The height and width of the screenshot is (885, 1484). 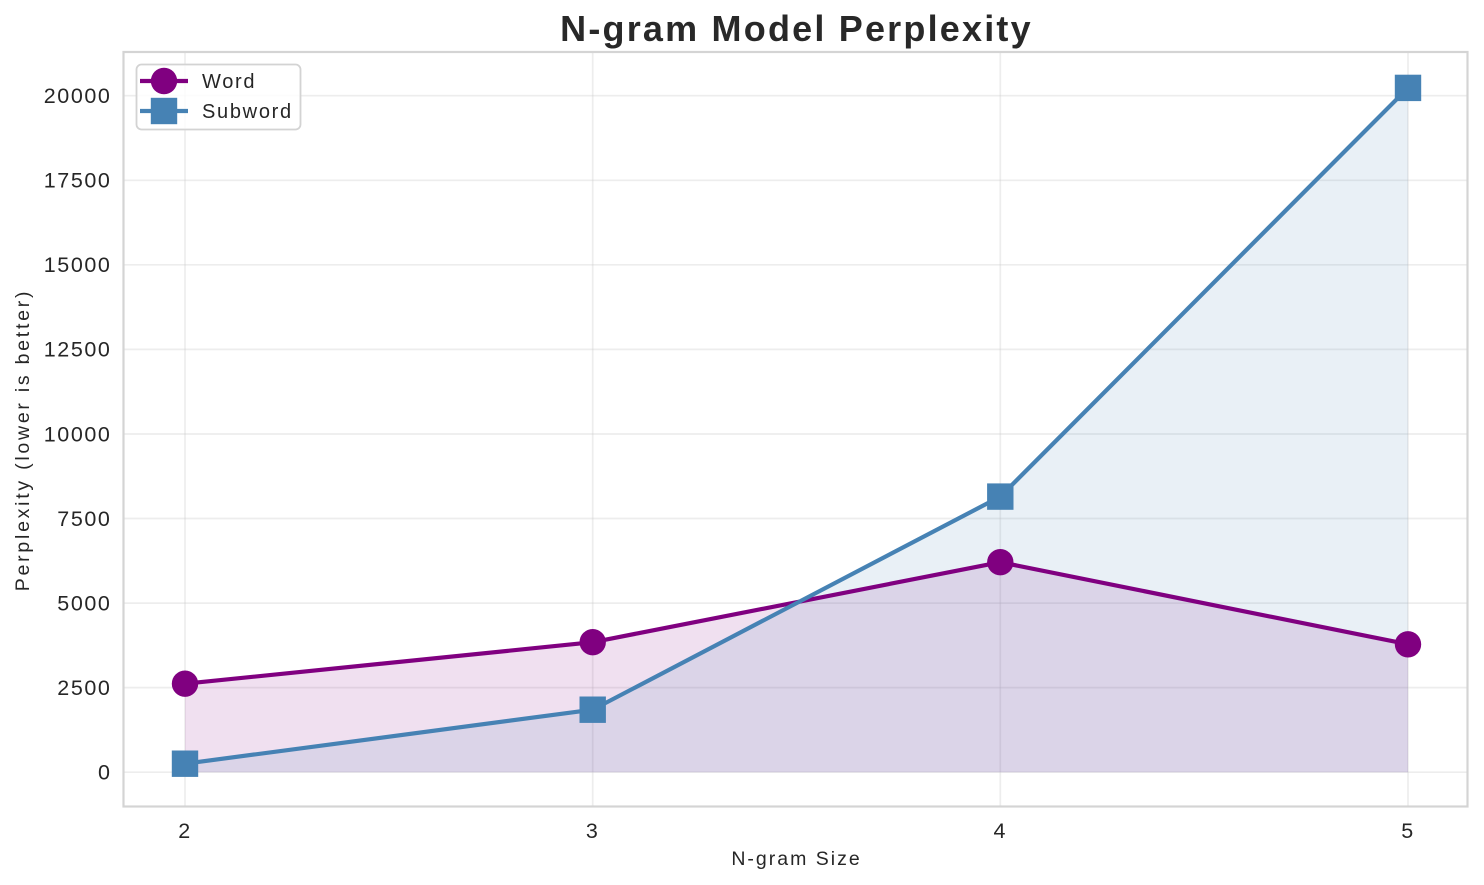 I want to click on svg-text: 2, so click(x=185, y=831).